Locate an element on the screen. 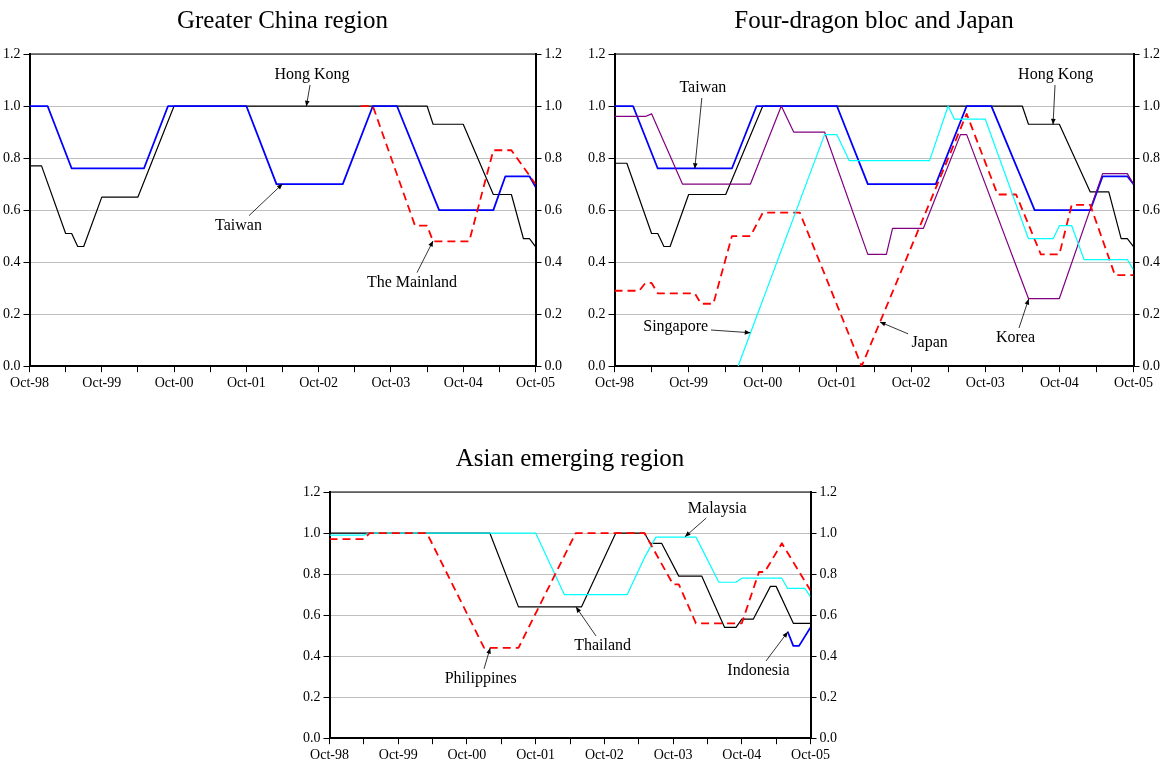 This screenshot has width=1163, height=767. annotation: Singapore is located at coordinates (676, 326).